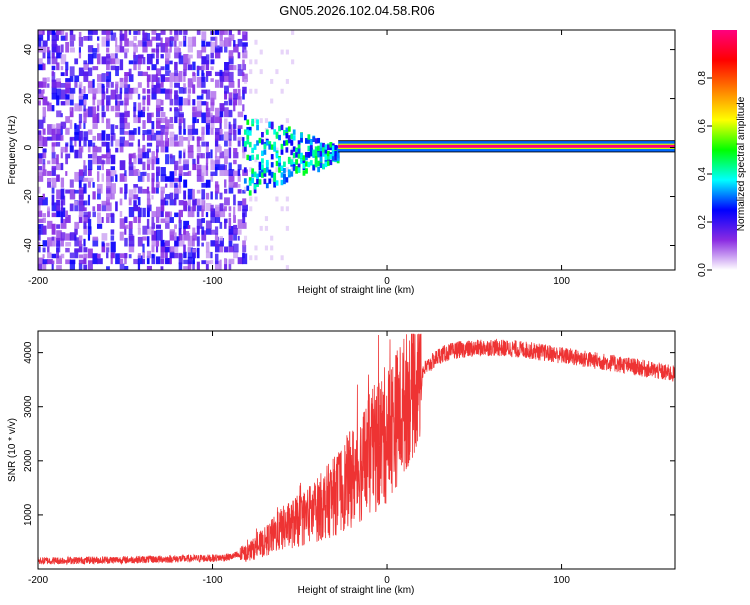  What do you see at coordinates (28, 196) in the screenshot?
I see `y-tick-label: -20` at bounding box center [28, 196].